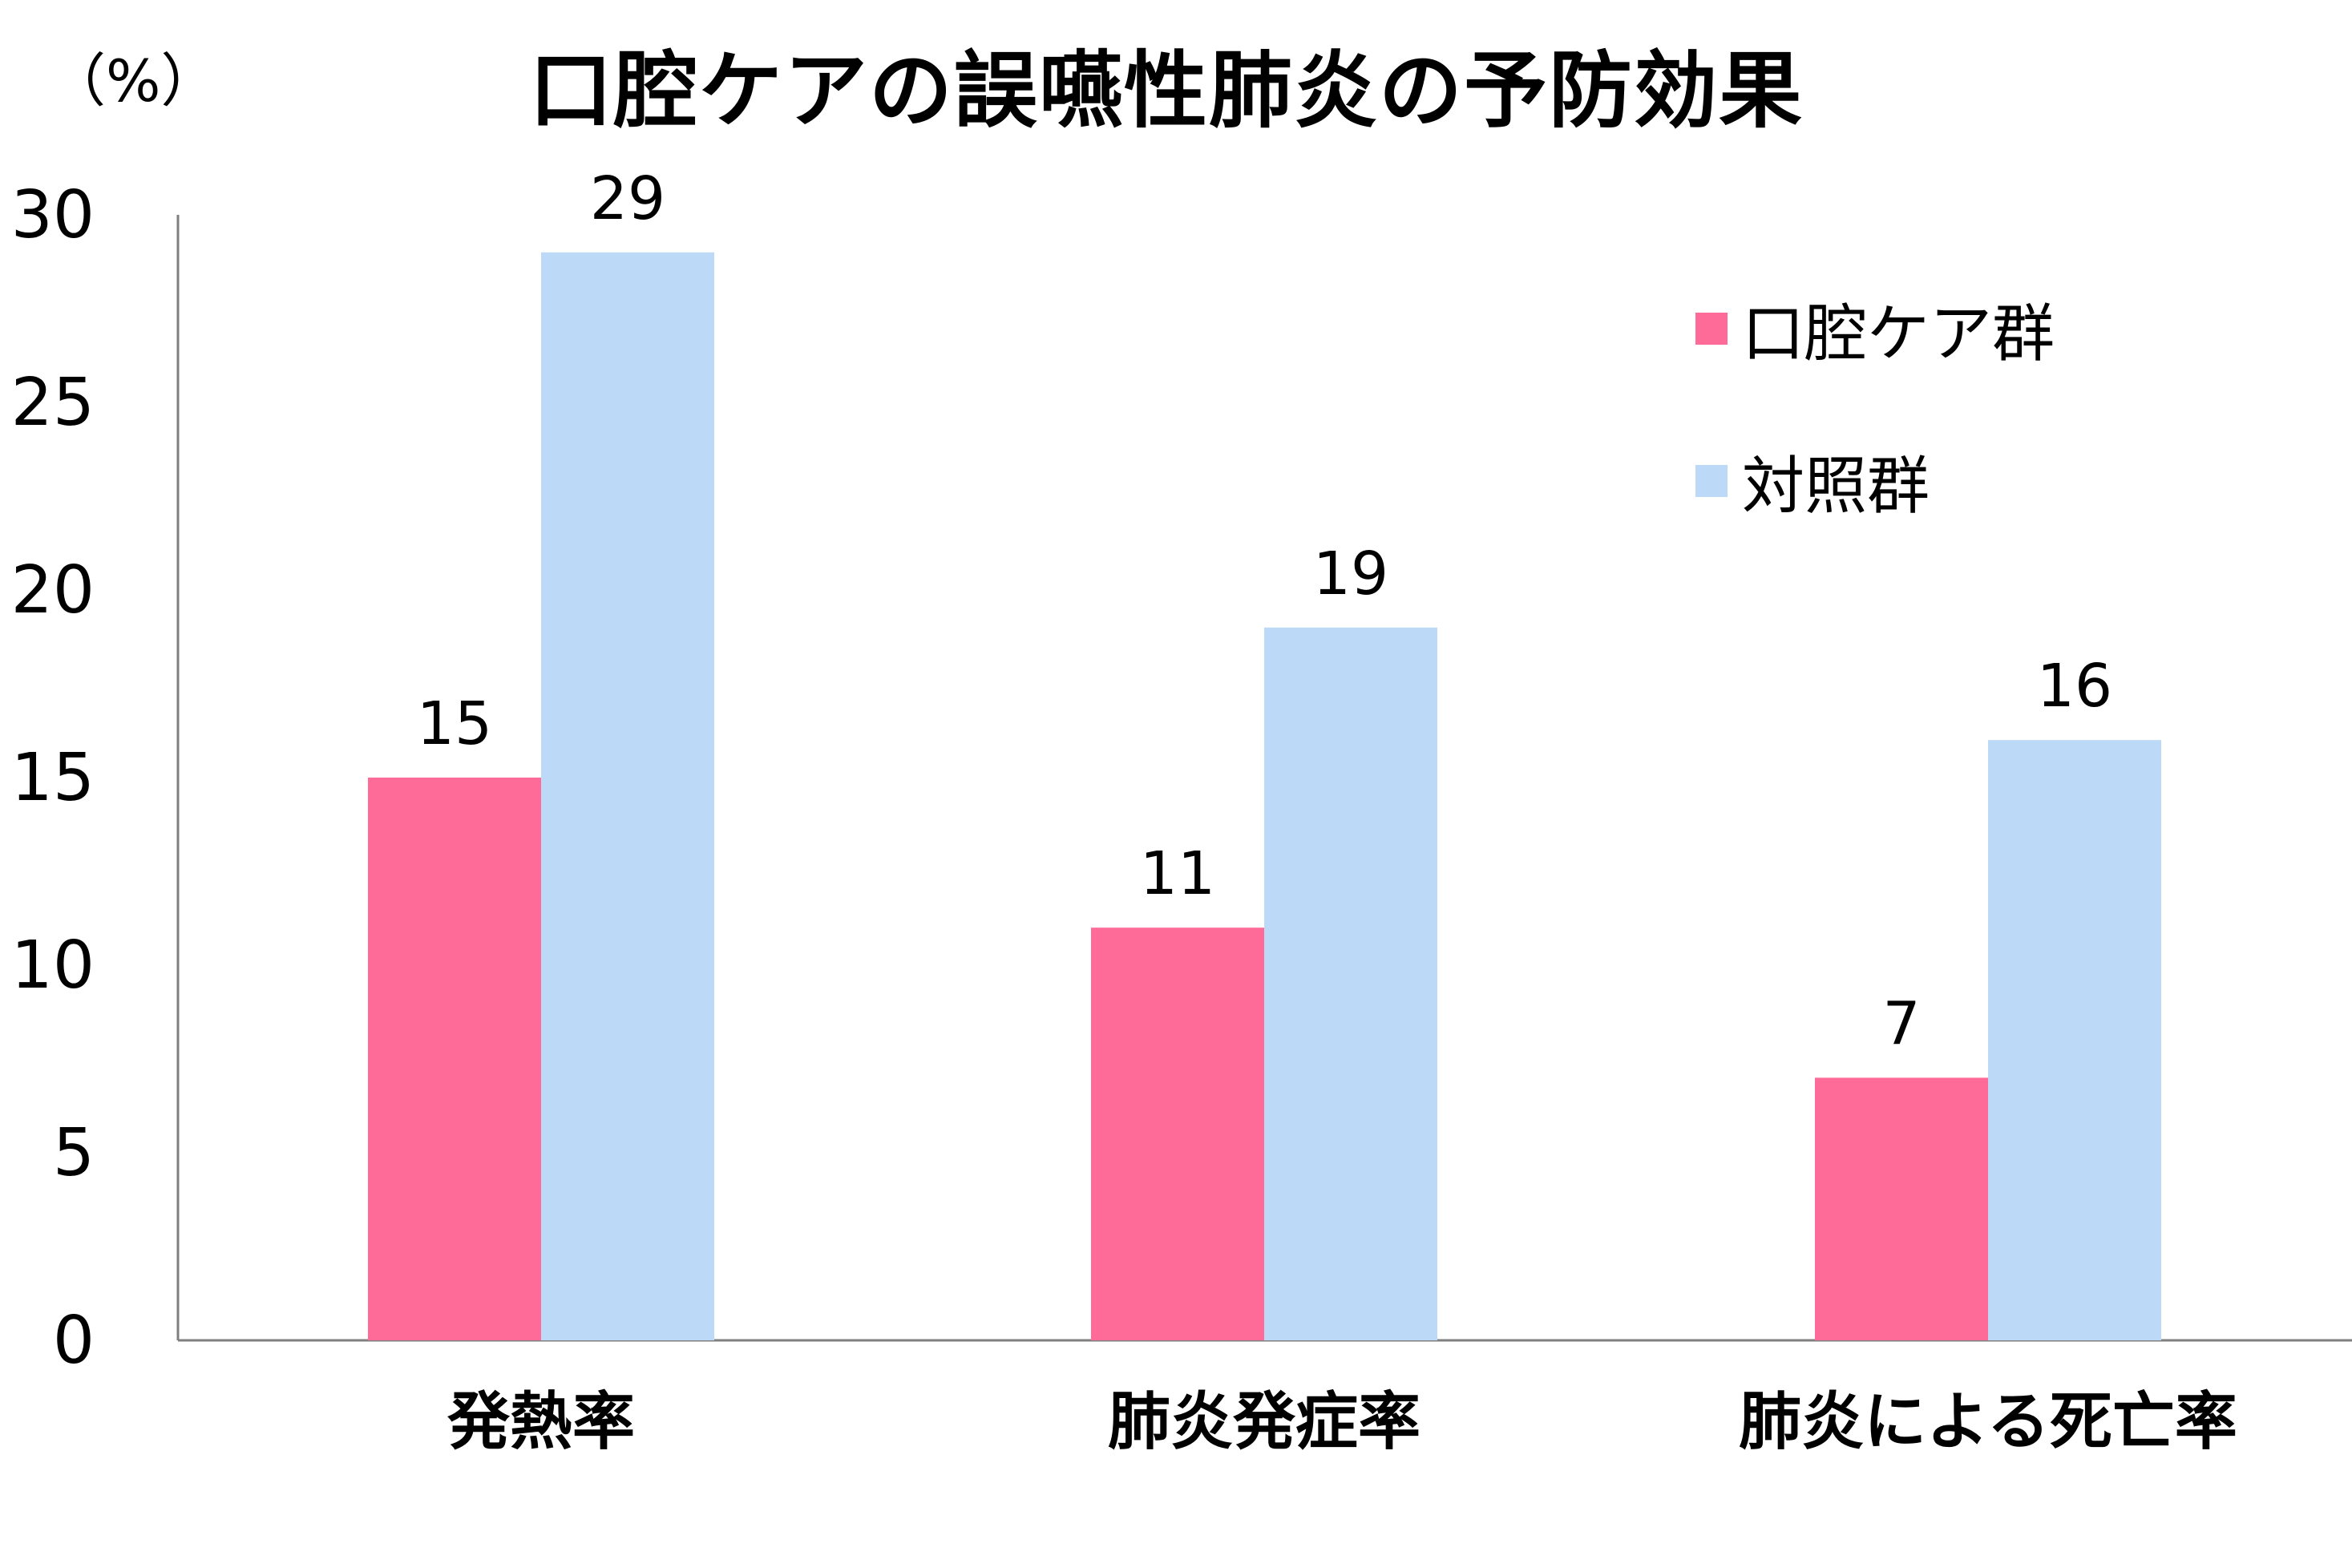  I want to click on y-tick-label: 30, so click(53, 215).